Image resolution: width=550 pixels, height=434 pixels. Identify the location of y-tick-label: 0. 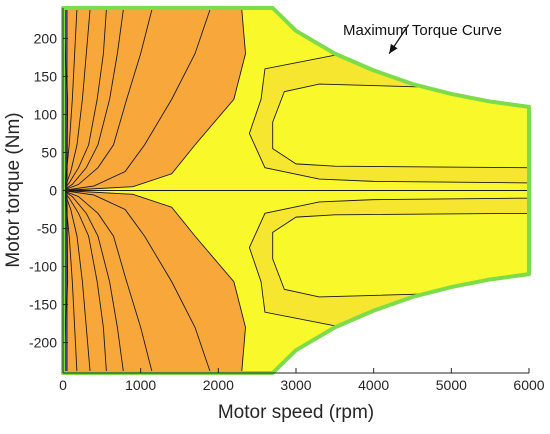
(53, 191).